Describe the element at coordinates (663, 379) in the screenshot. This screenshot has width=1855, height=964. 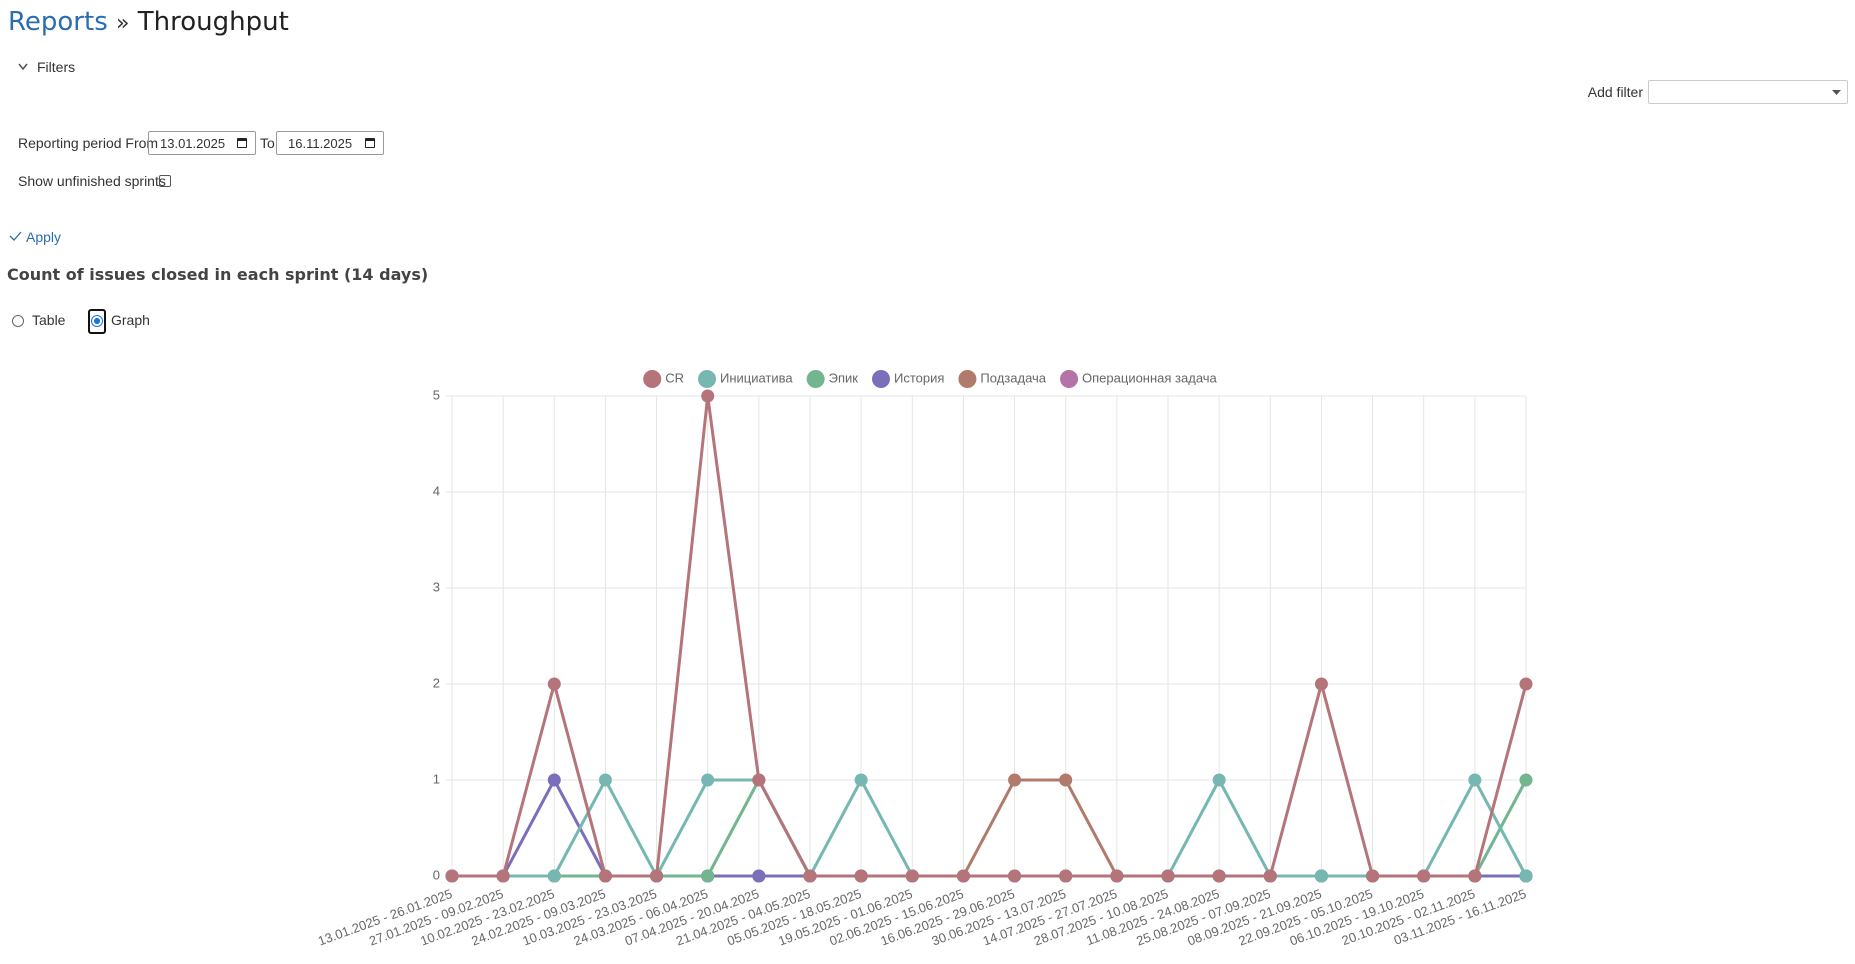
I see `legend-item: CR` at that location.